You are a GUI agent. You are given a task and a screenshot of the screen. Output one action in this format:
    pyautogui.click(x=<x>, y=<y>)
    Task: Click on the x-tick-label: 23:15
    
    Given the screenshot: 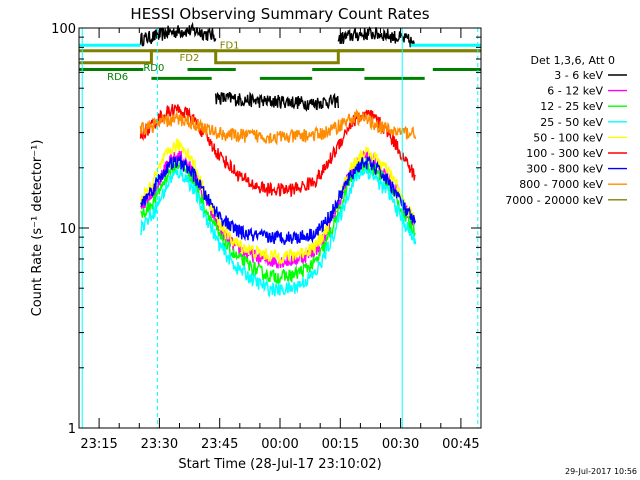 What is the action you would take?
    pyautogui.click(x=98, y=444)
    